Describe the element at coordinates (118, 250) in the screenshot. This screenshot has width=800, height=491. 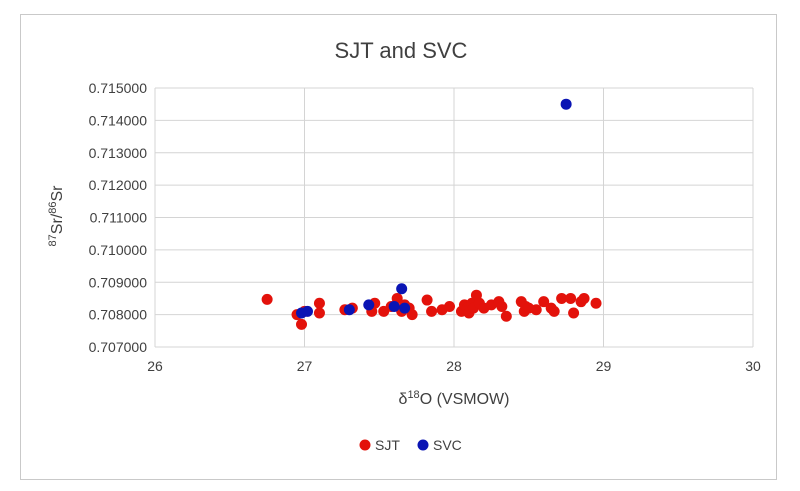
I see `y-tick-label: 0.710000` at that location.